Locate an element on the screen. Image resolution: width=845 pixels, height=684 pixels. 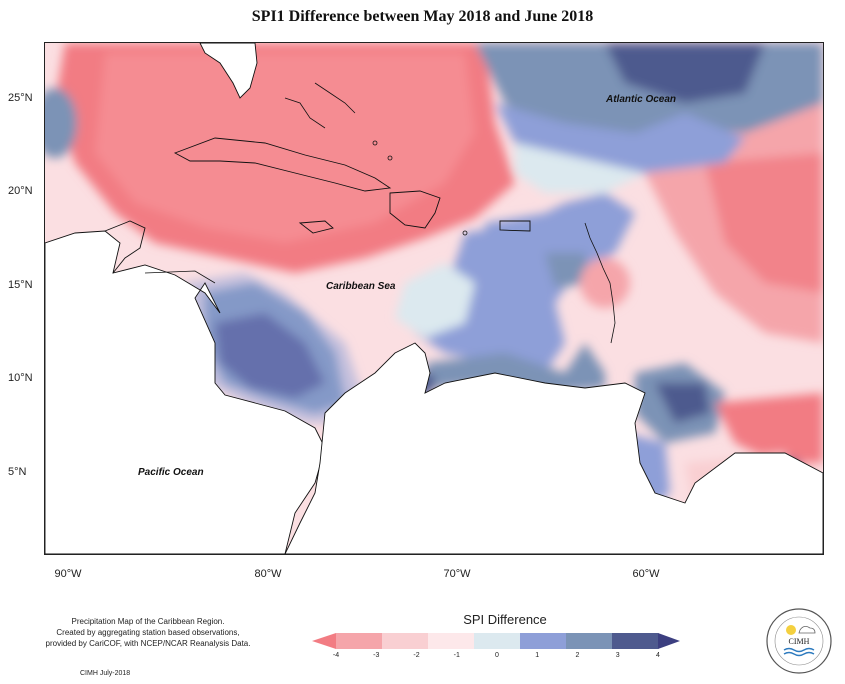
legend-tick-label: 2 is located at coordinates (577, 655).